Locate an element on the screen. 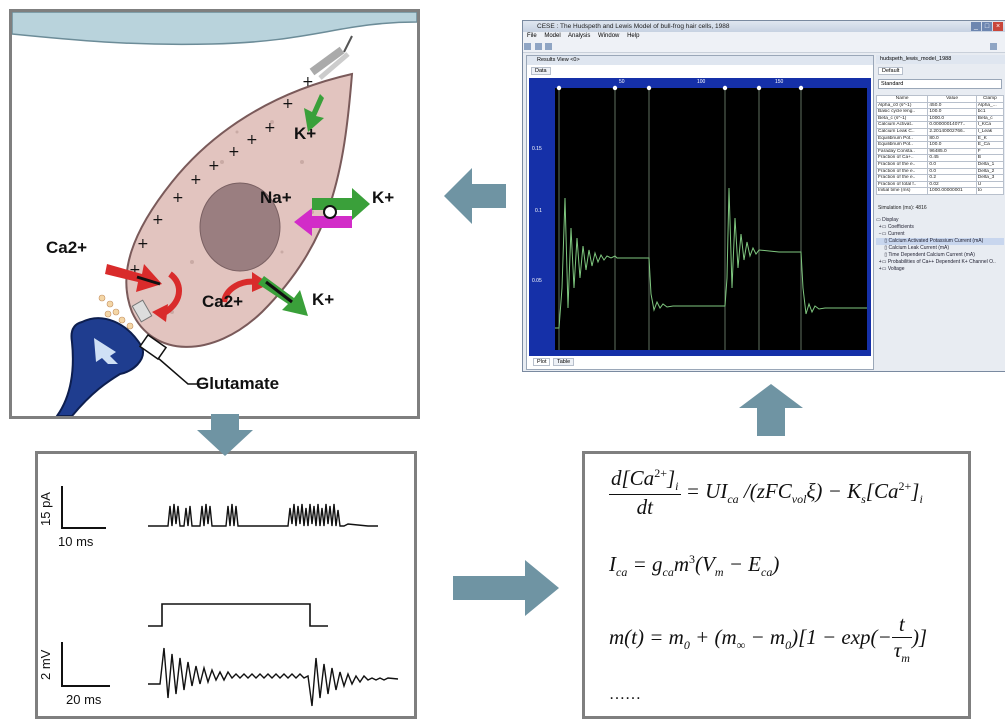 This screenshot has width=1005, height=722. run-icon is located at coordinates (993, 46).